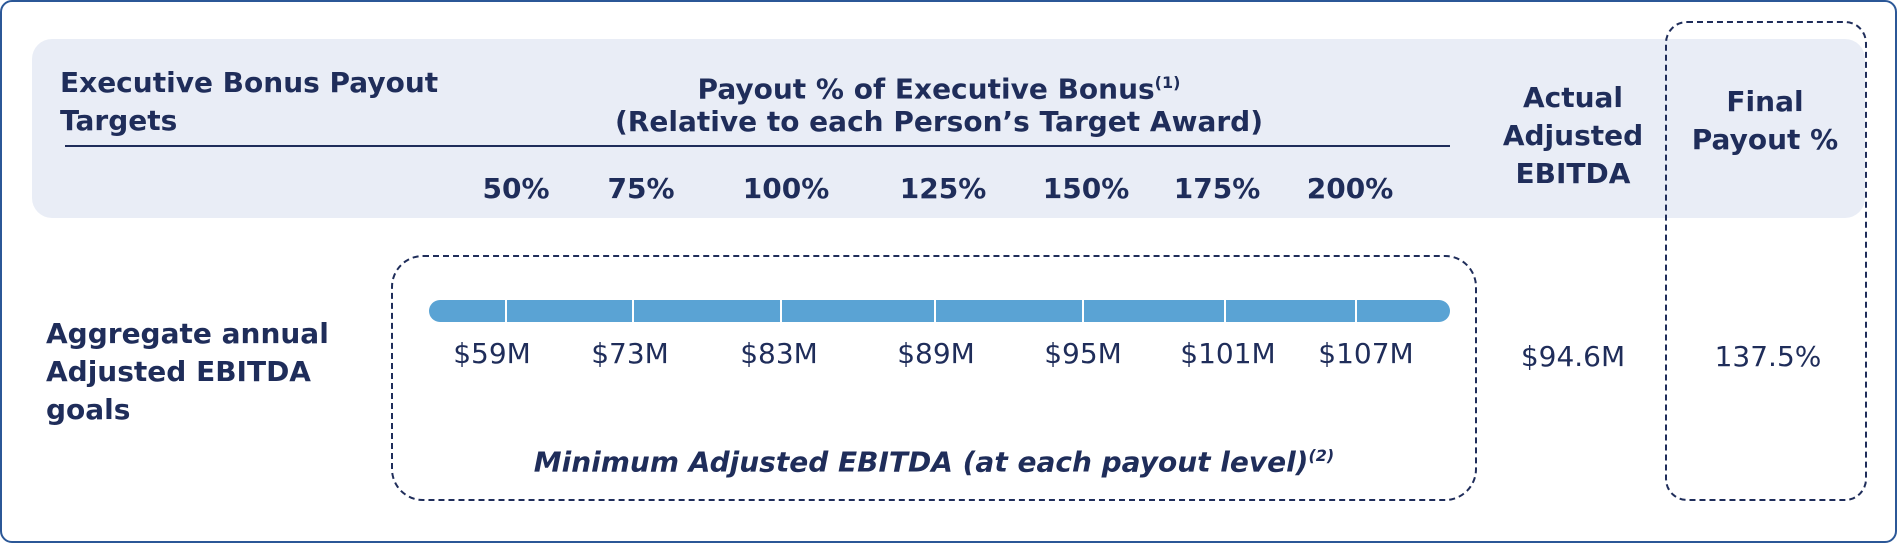 The image size is (1897, 543). I want to click on ebitda-goal: $73M, so click(630, 353).